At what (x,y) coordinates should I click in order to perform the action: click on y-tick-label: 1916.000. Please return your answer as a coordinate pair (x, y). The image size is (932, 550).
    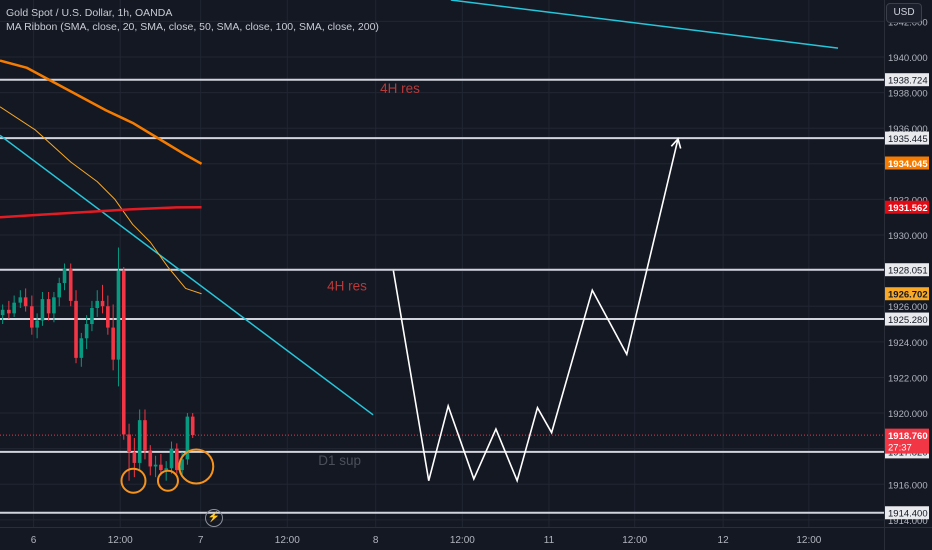
    Looking at the image, I should click on (908, 485).